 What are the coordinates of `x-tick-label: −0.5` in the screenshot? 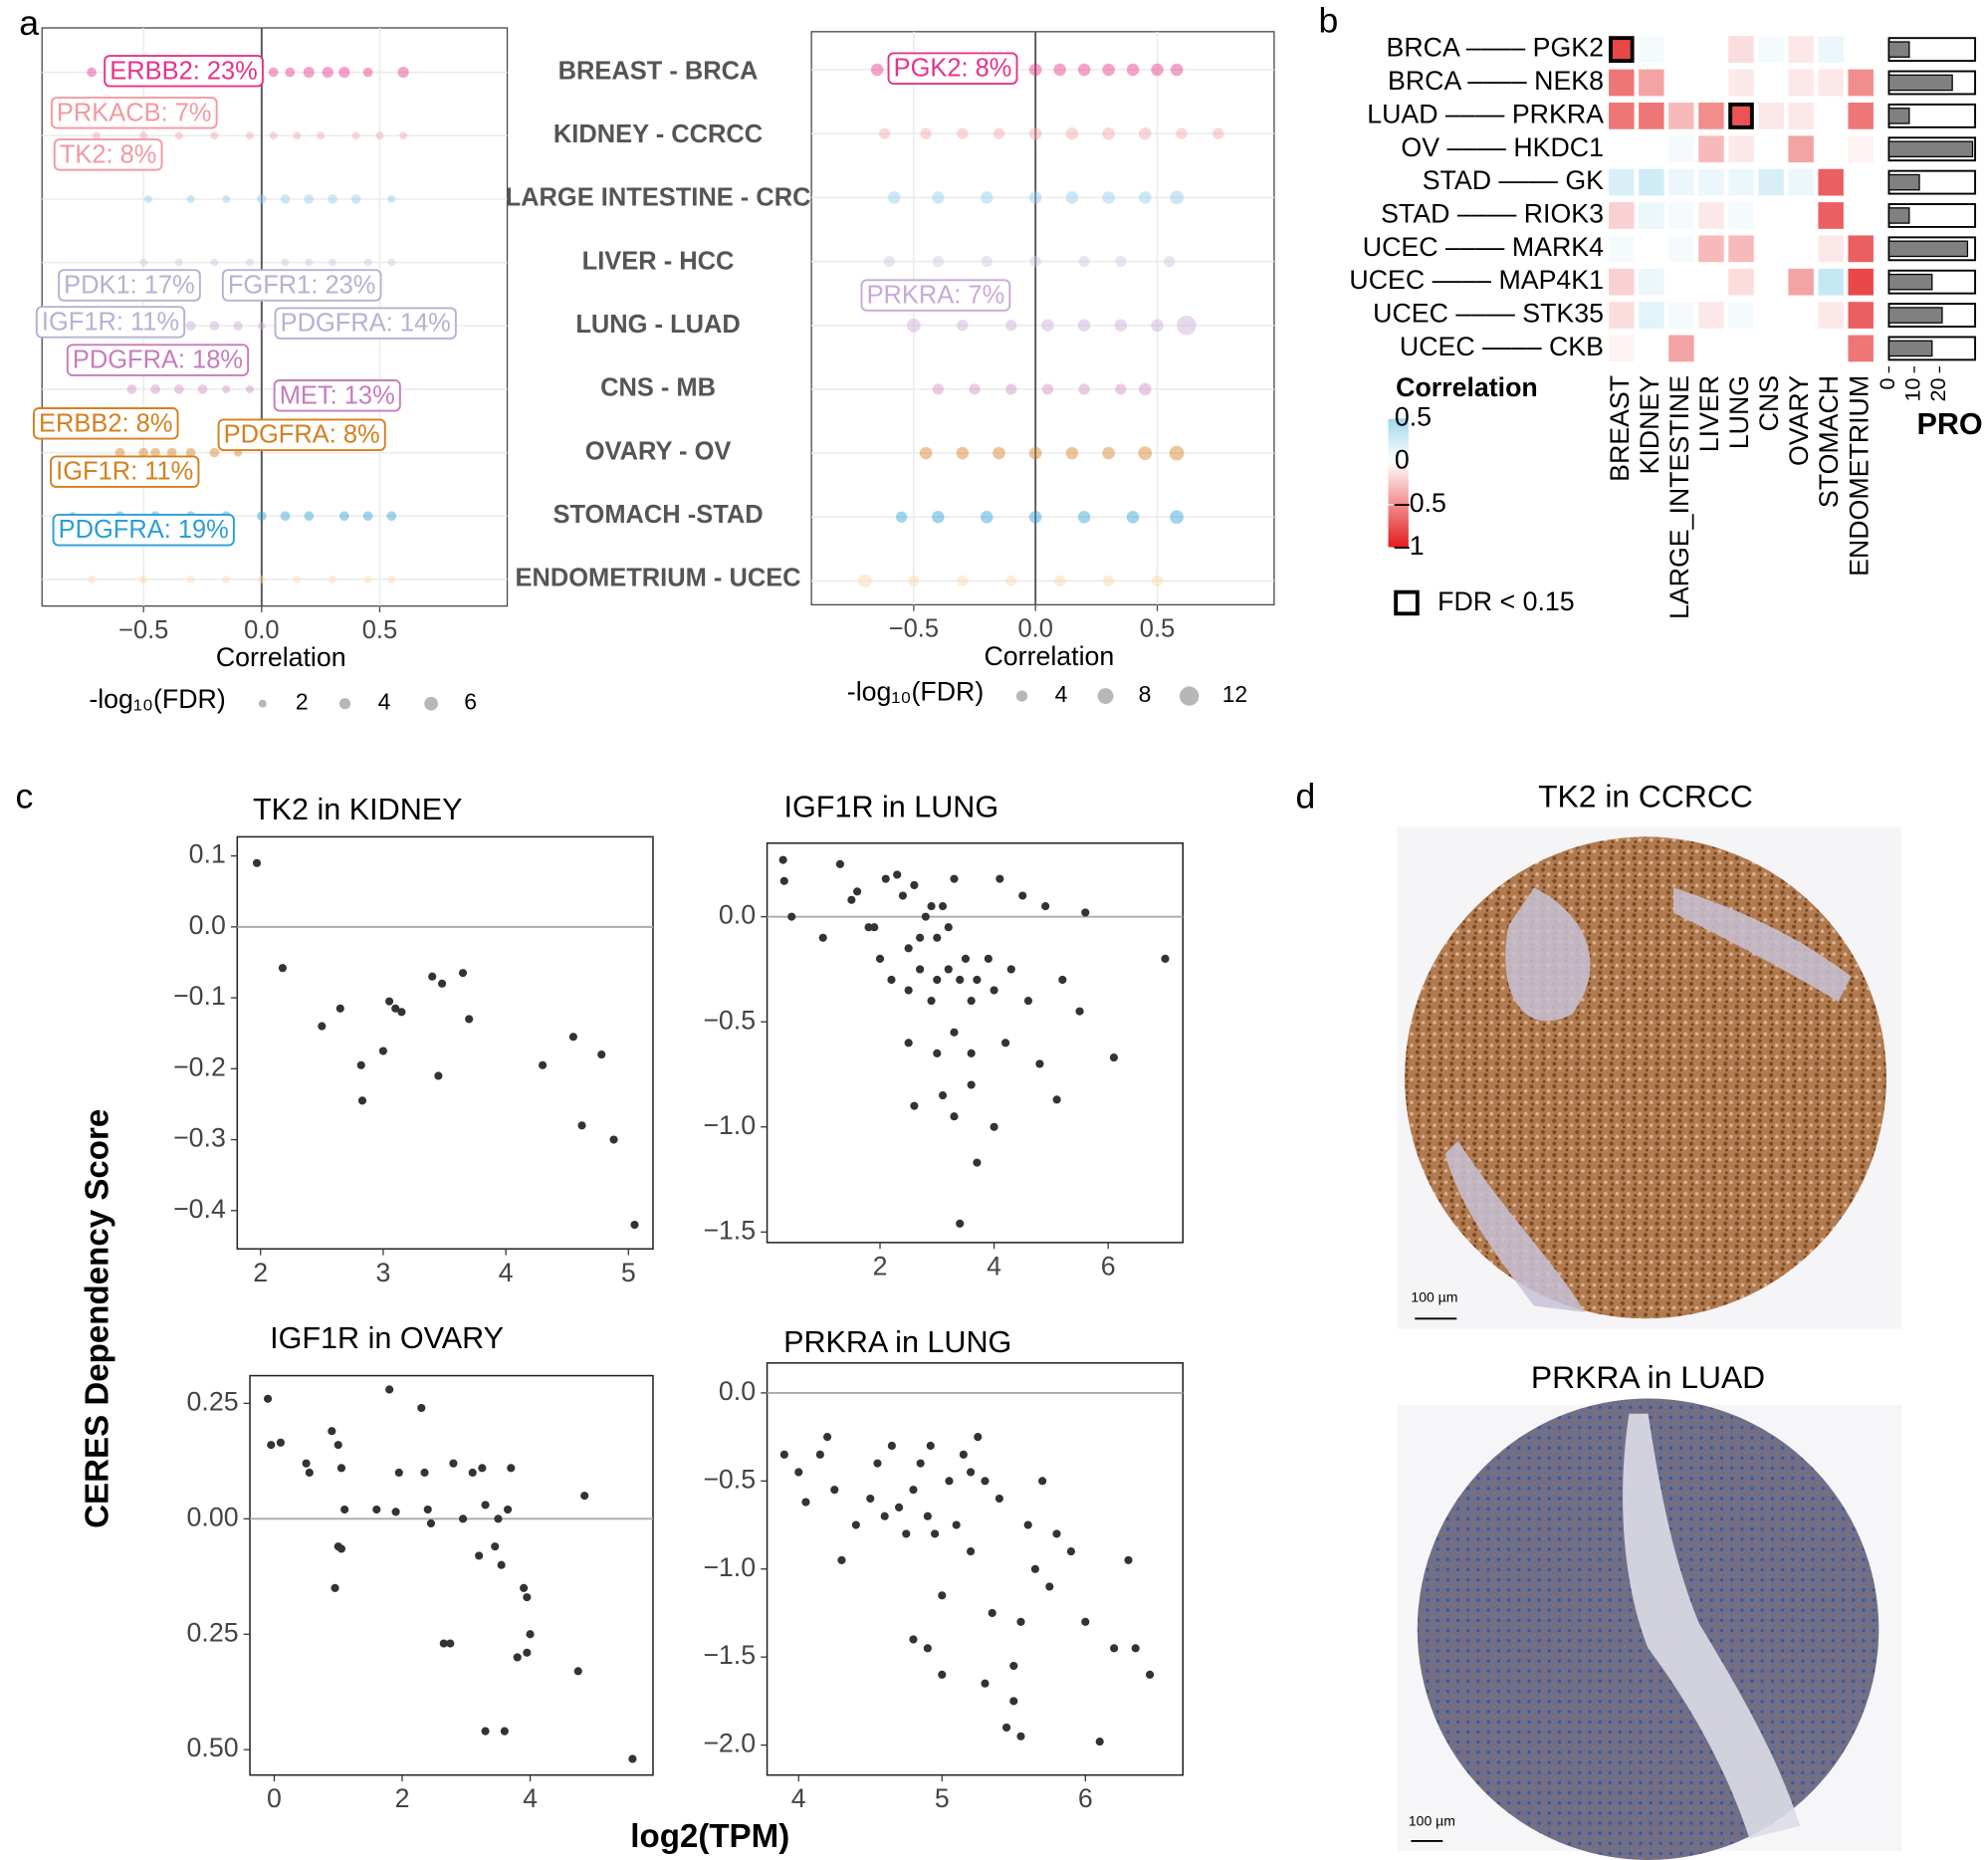 It's located at (914, 629).